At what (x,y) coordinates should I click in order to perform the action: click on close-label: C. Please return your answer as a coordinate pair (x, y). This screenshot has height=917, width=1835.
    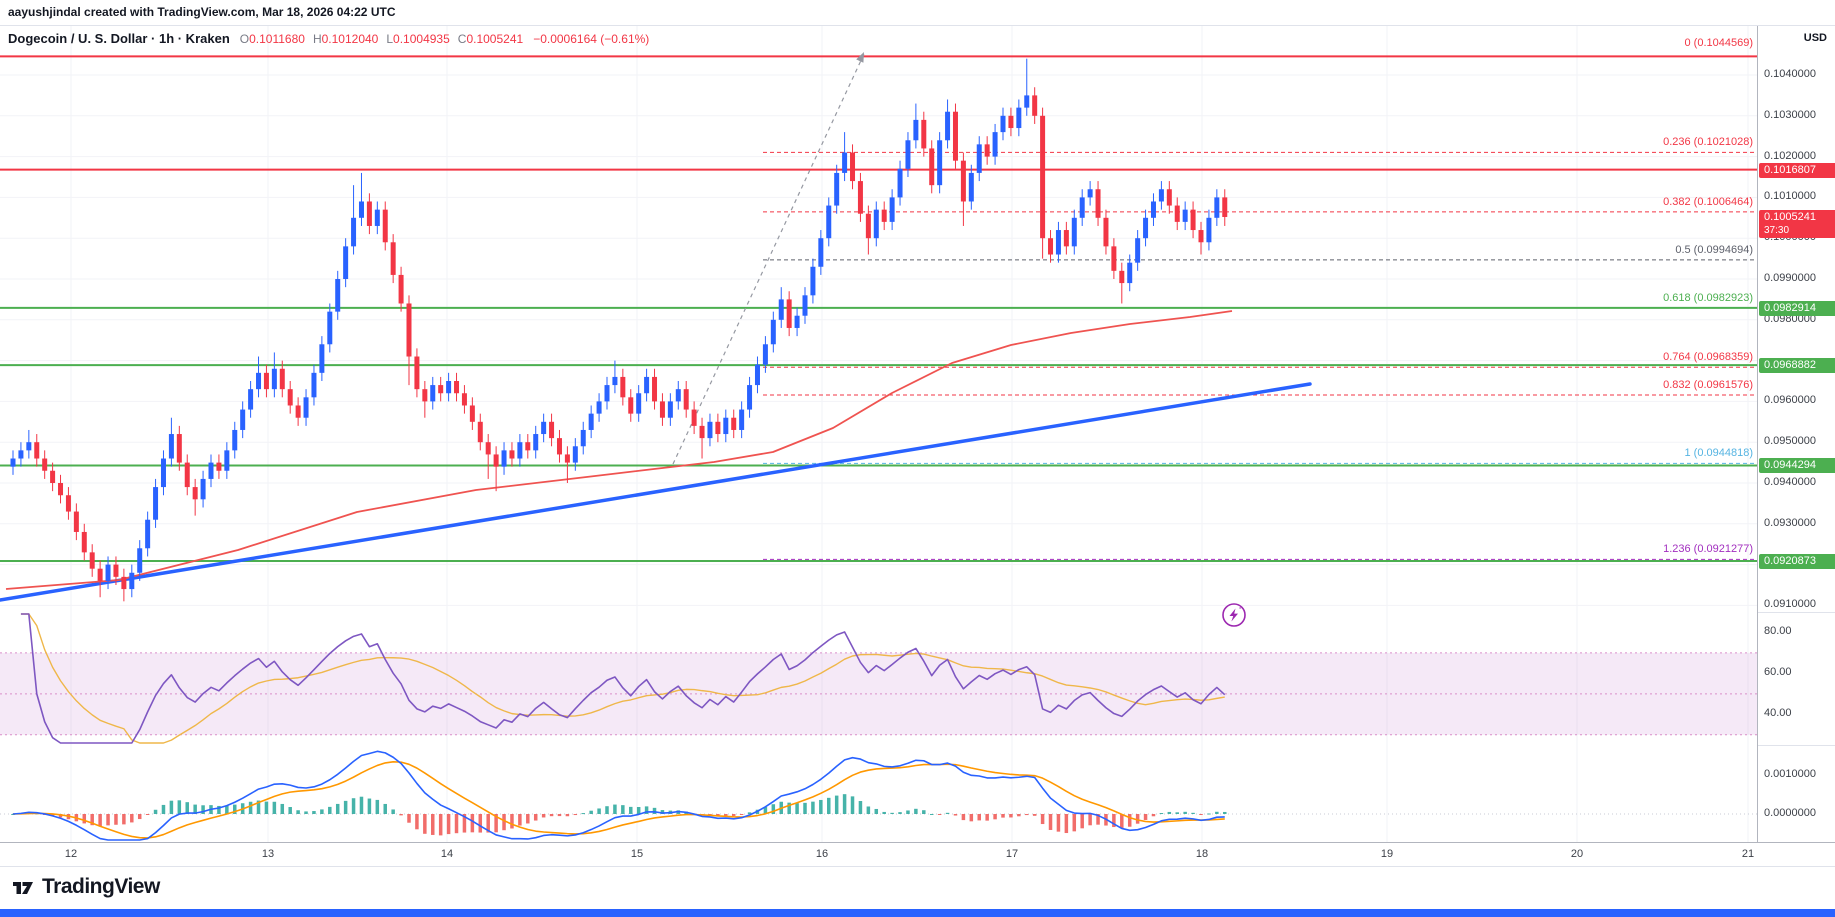
    Looking at the image, I should click on (462, 39).